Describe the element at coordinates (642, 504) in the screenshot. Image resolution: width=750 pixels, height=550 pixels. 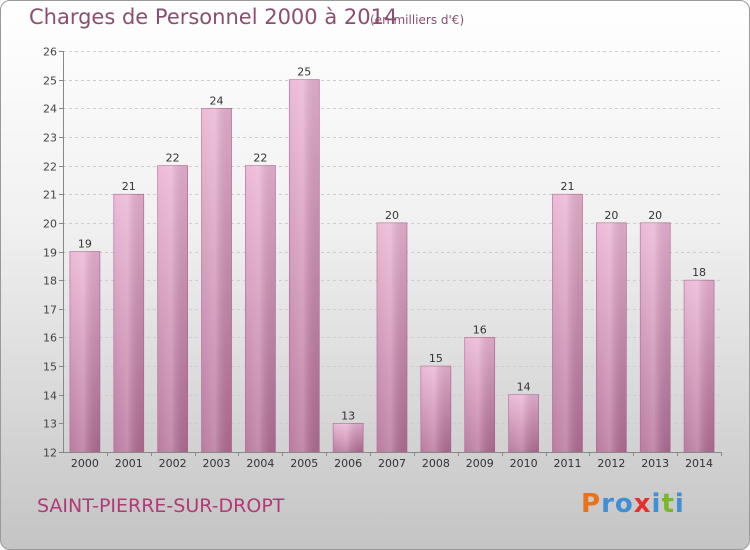
I see `logo-letter: x` at that location.